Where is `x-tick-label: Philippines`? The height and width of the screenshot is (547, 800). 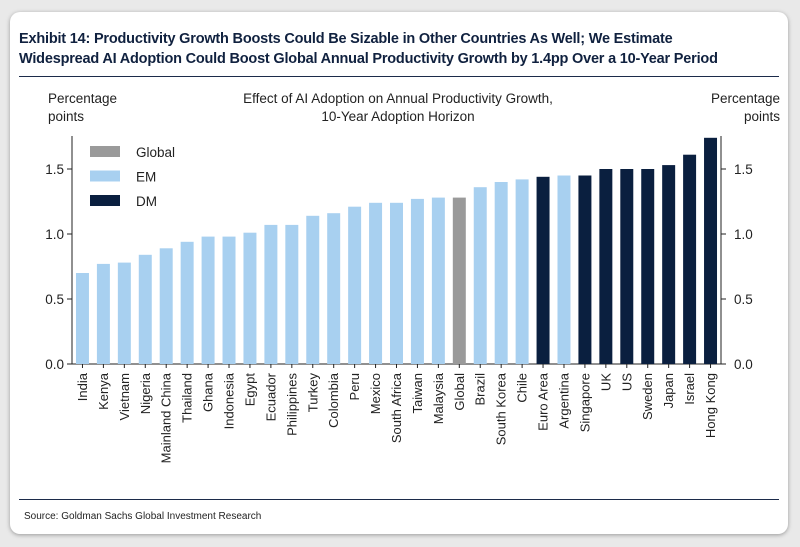
x-tick-label: Philippines is located at coordinates (291, 404).